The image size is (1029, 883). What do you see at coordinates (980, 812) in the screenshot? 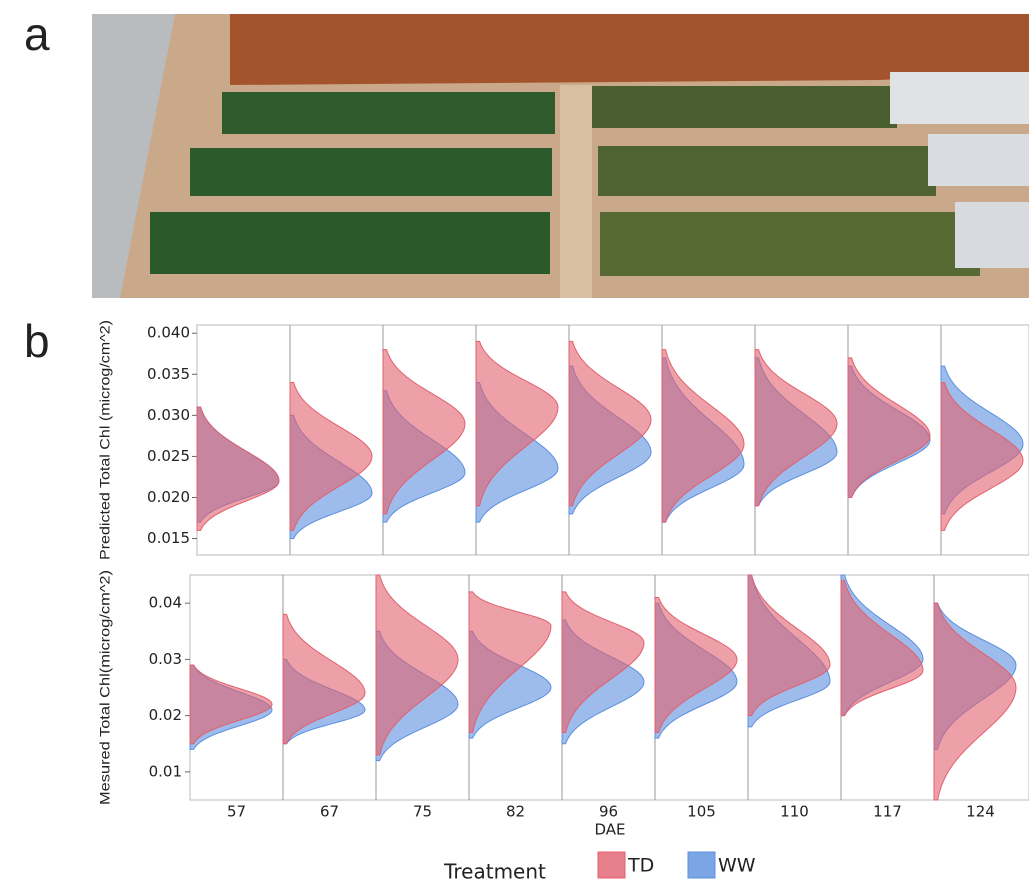
I see `x-tick-label: 124` at bounding box center [980, 812].